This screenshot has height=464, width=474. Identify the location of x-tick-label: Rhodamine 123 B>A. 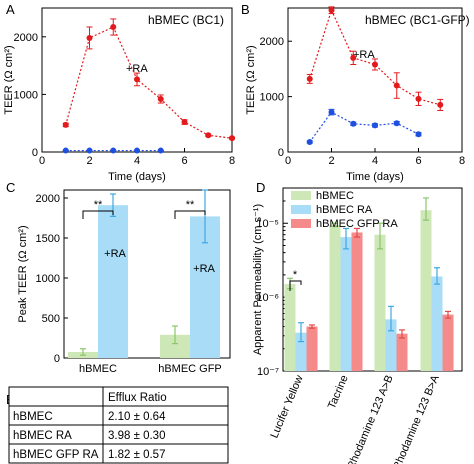
(416, 418).